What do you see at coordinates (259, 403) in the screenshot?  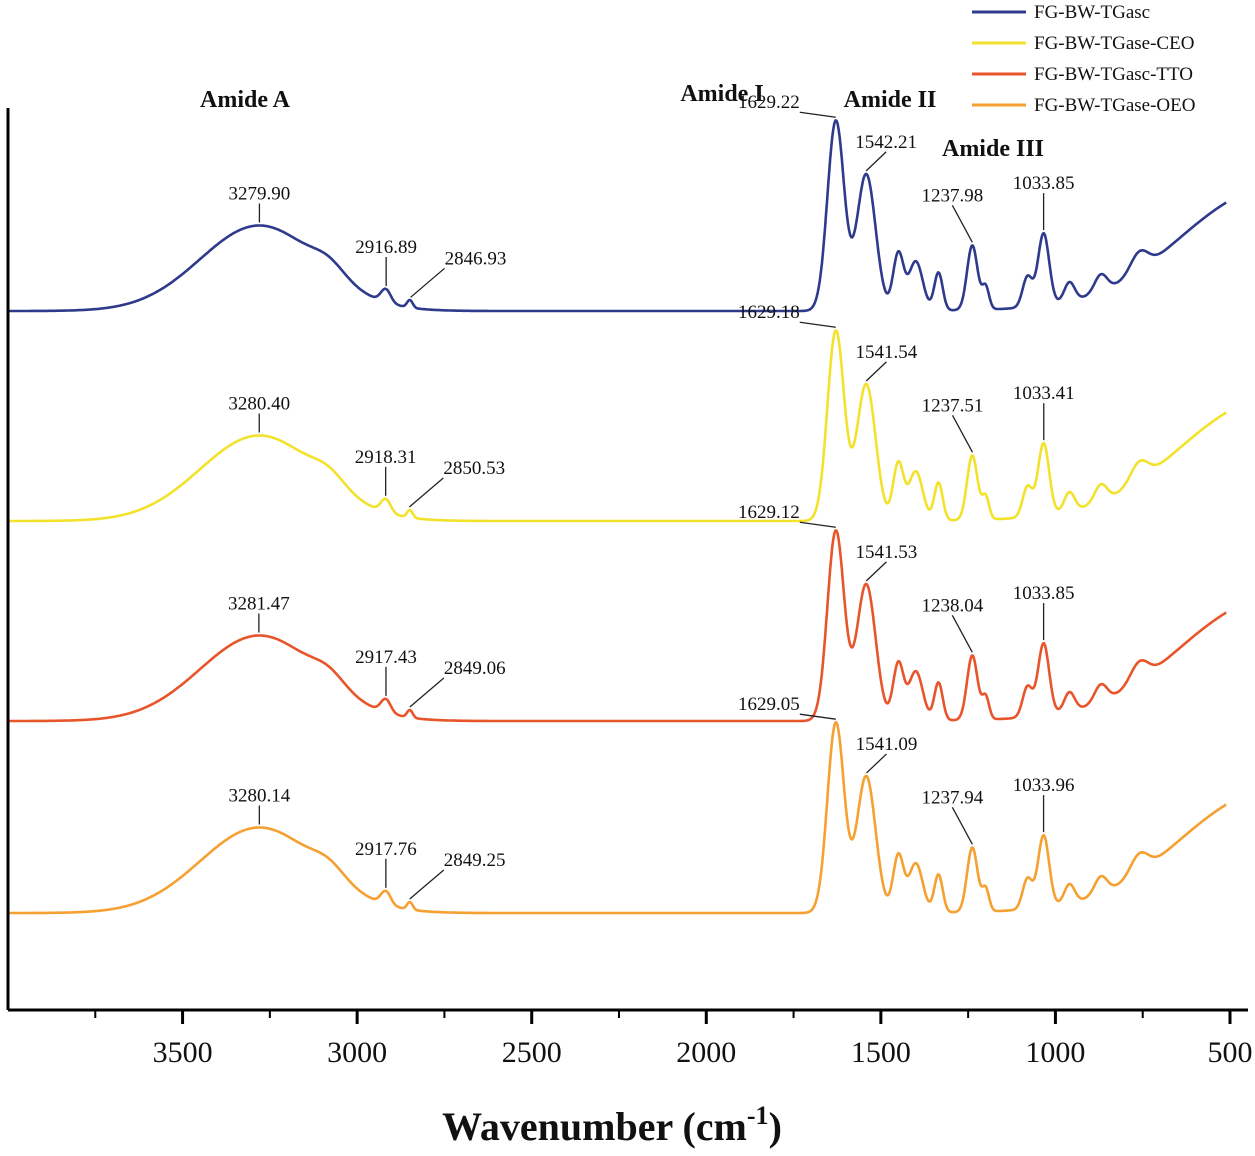 I see `peak-label: 3280.40` at bounding box center [259, 403].